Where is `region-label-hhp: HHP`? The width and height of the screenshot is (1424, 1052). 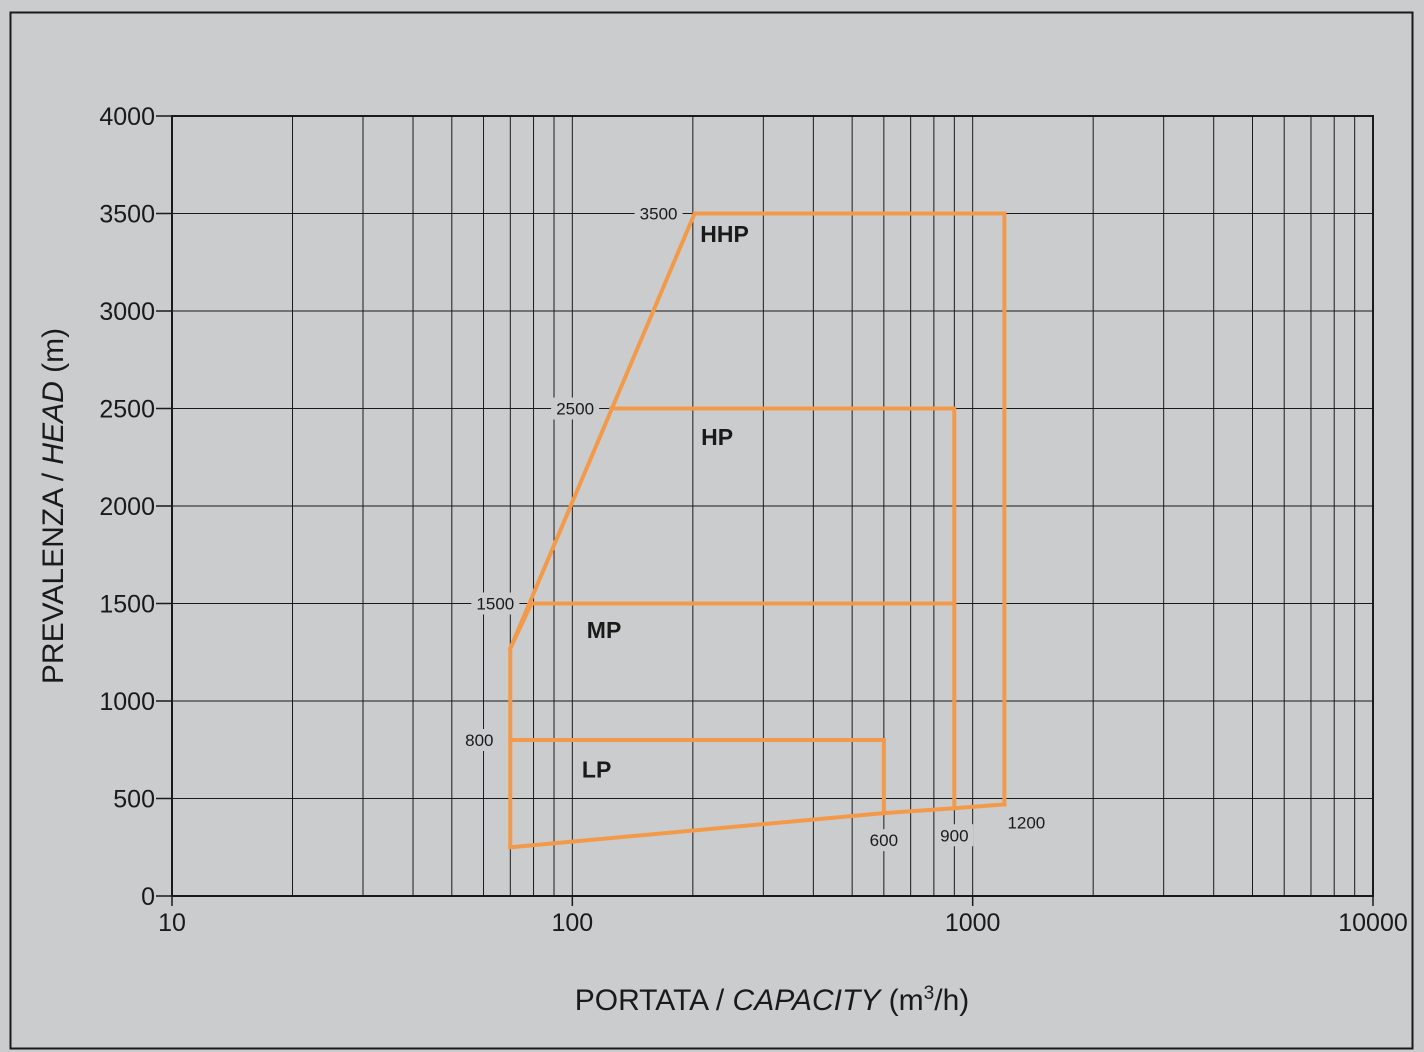 region-label-hhp: HHP is located at coordinates (724, 234).